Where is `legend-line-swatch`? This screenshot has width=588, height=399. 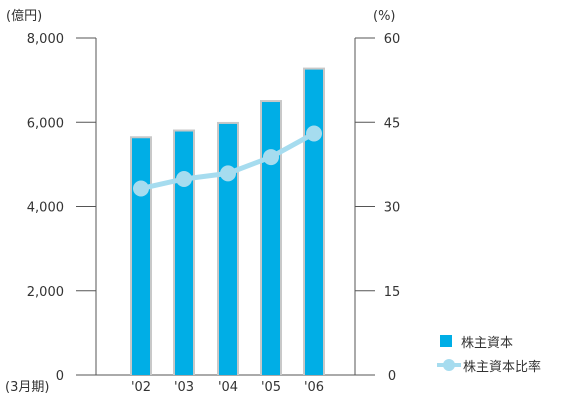
legend-line-swatch is located at coordinates (449, 365).